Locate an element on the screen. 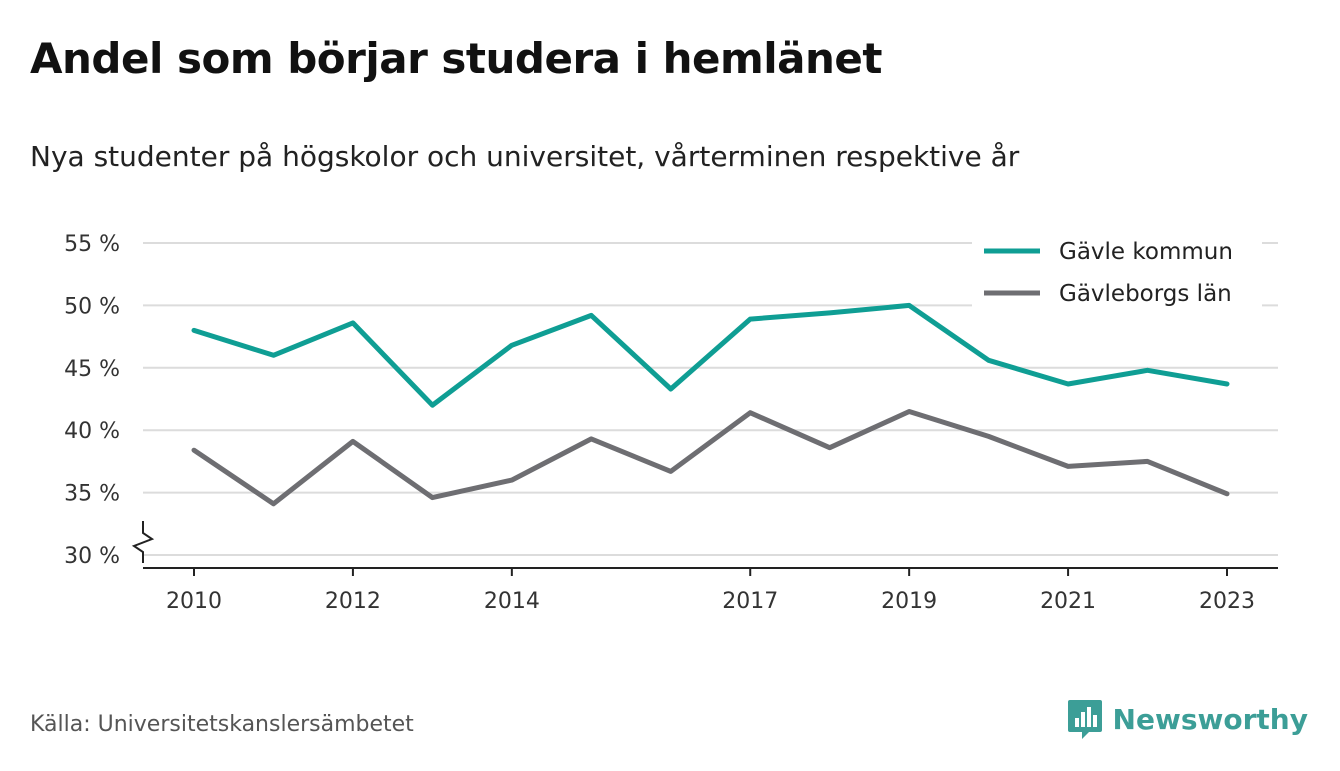 Image resolution: width=1340 pixels, height=771 pixels. legend-background is located at coordinates (1117, 276).